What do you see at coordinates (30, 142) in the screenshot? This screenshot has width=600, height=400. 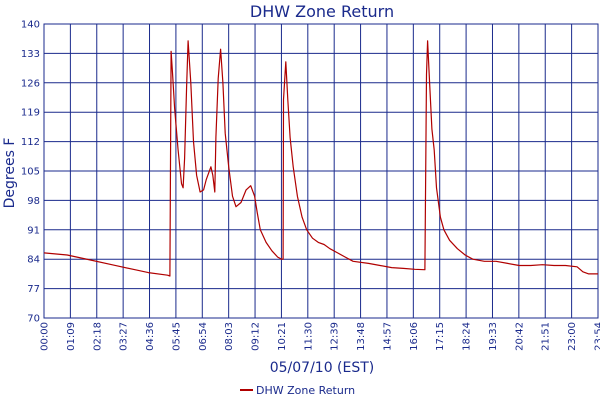 I see `y-tick-label: 112` at bounding box center [30, 142].